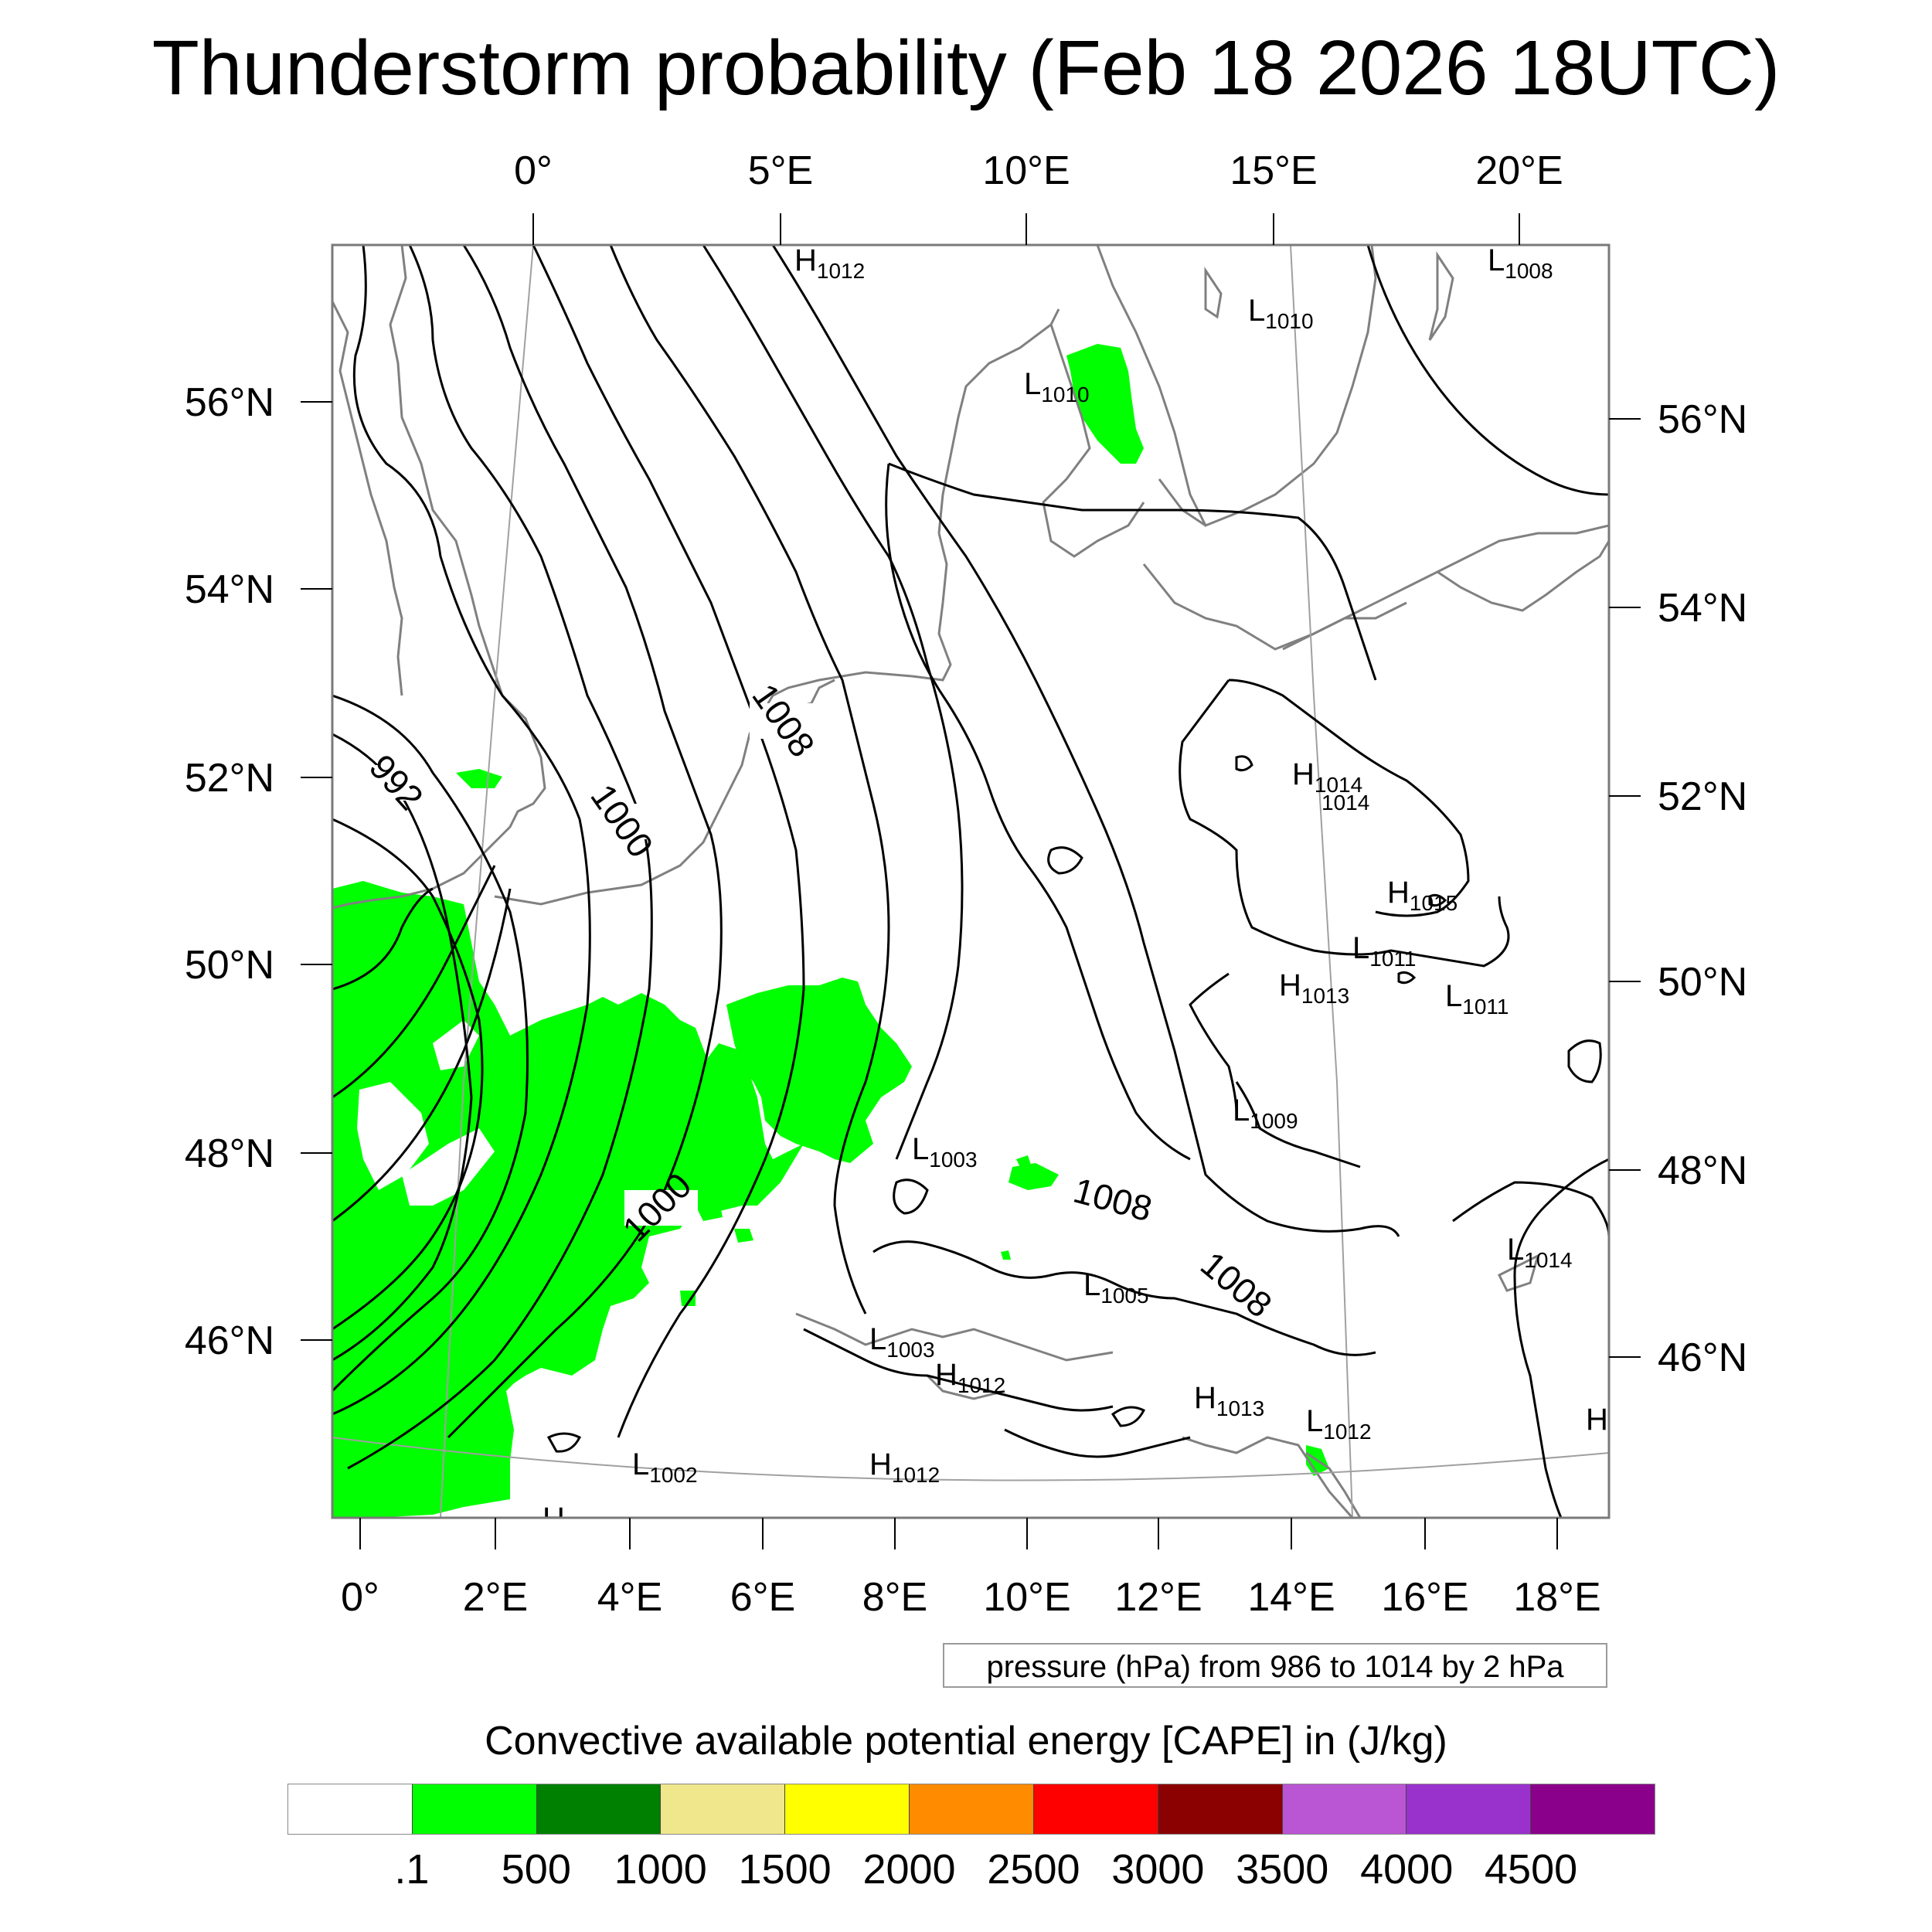  Describe the element at coordinates (894, 1598) in the screenshot. I see `lon-label: 8°E` at that location.